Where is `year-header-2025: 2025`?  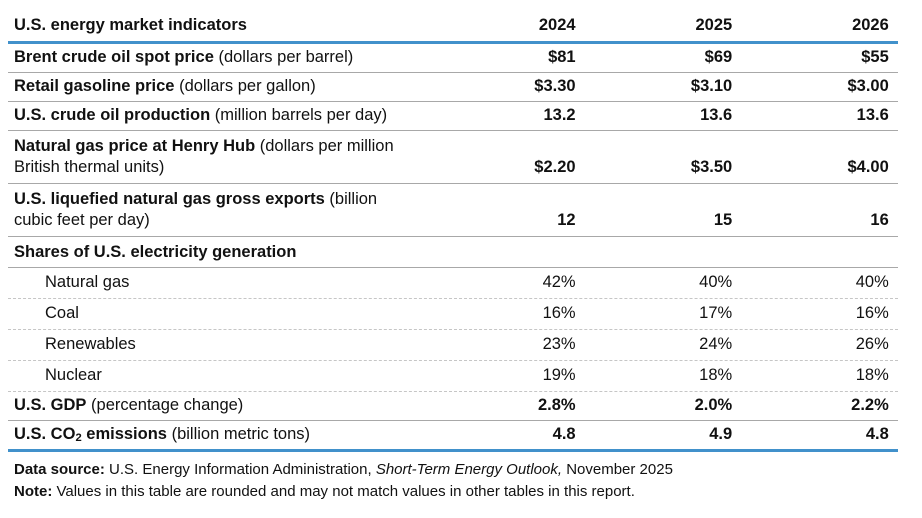 year-header-2025: 2025 is located at coordinates (714, 25).